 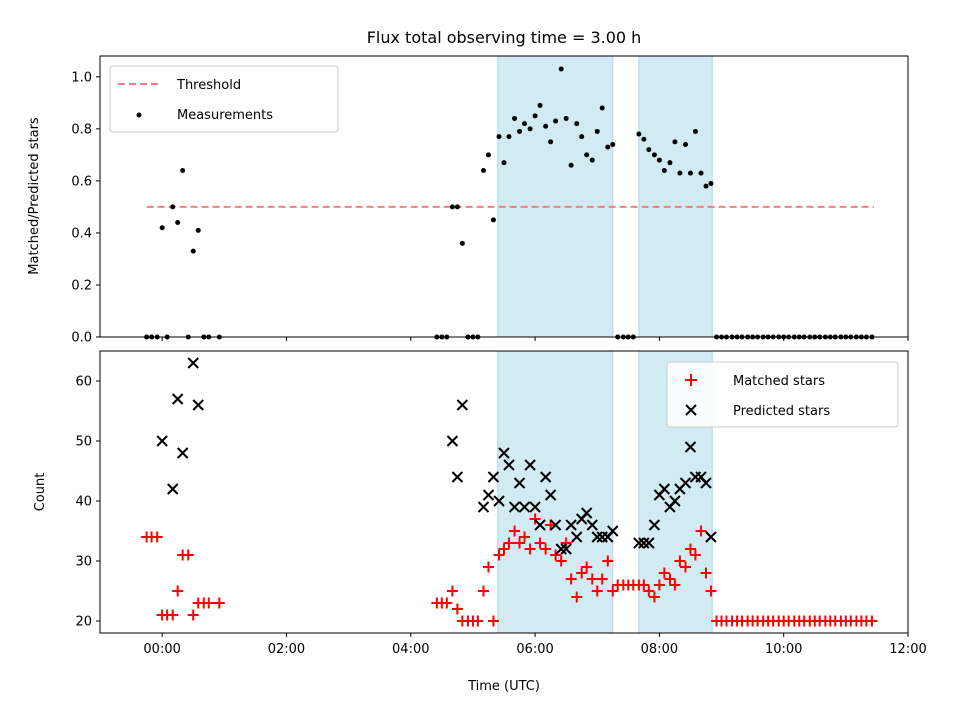 I want to click on legend-measurements-marker, so click(x=139, y=115).